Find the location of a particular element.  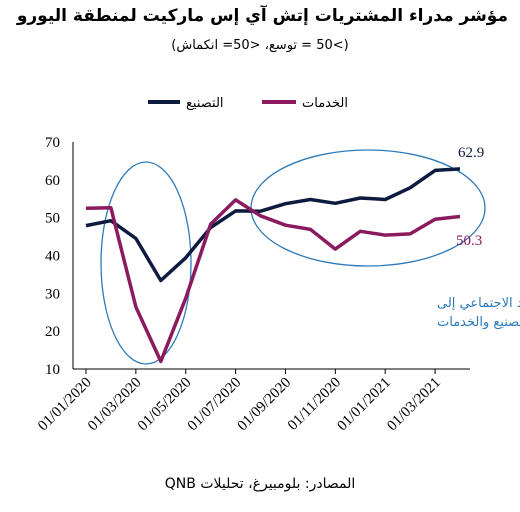

x-tick-label: 01/03/2021 is located at coordinates (414, 405).